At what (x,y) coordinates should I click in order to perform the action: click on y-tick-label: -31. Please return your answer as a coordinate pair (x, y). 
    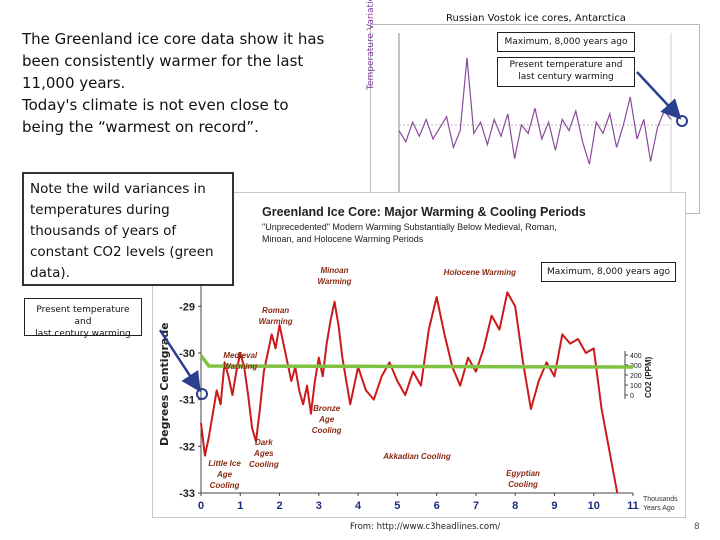
    Looking at the image, I should click on (187, 401).